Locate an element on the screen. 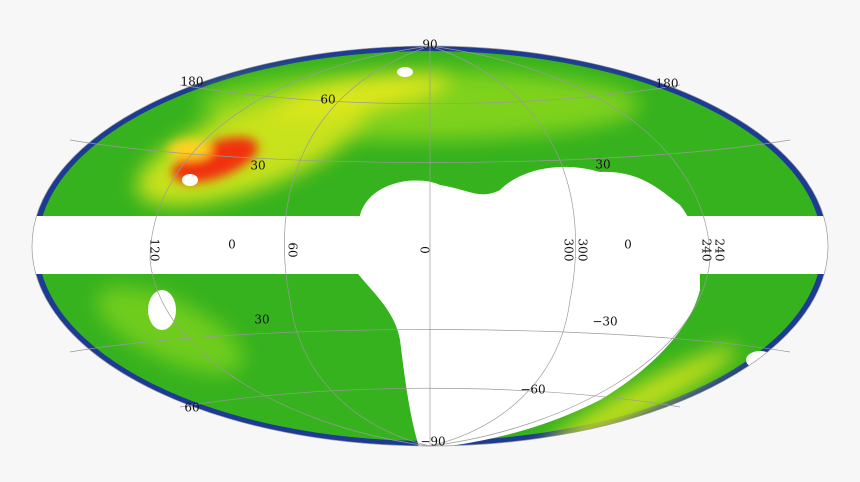 This screenshot has height=482, width=860. graticule-label: −60 is located at coordinates (532, 390).